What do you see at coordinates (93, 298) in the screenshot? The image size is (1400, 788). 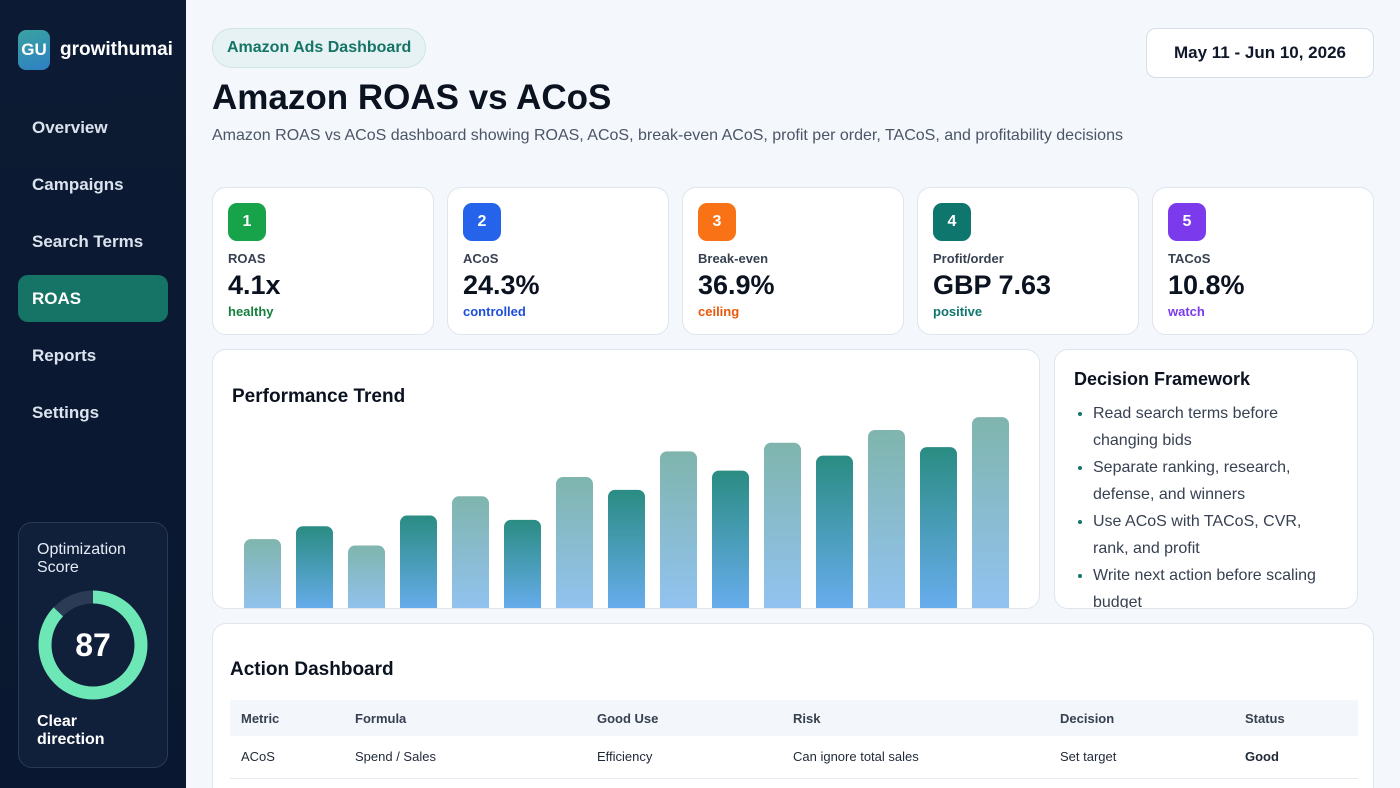 I see `sidebar-item-roas: ROAS` at bounding box center [93, 298].